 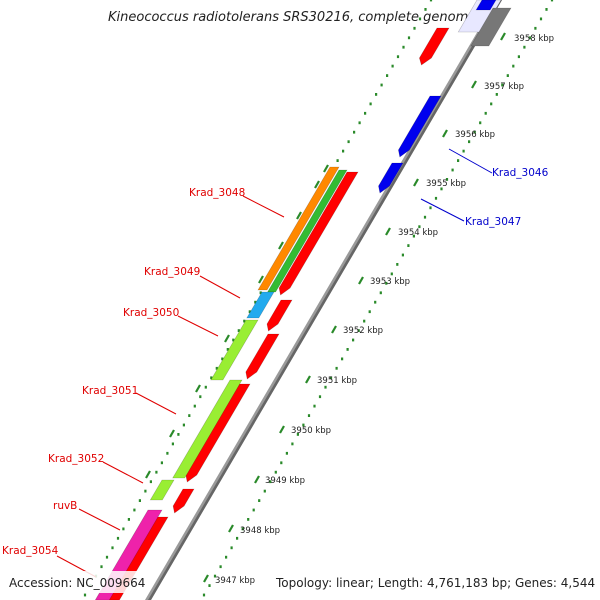 What do you see at coordinates (151, 313) in the screenshot?
I see `gene-label: Krad_3050` at bounding box center [151, 313].